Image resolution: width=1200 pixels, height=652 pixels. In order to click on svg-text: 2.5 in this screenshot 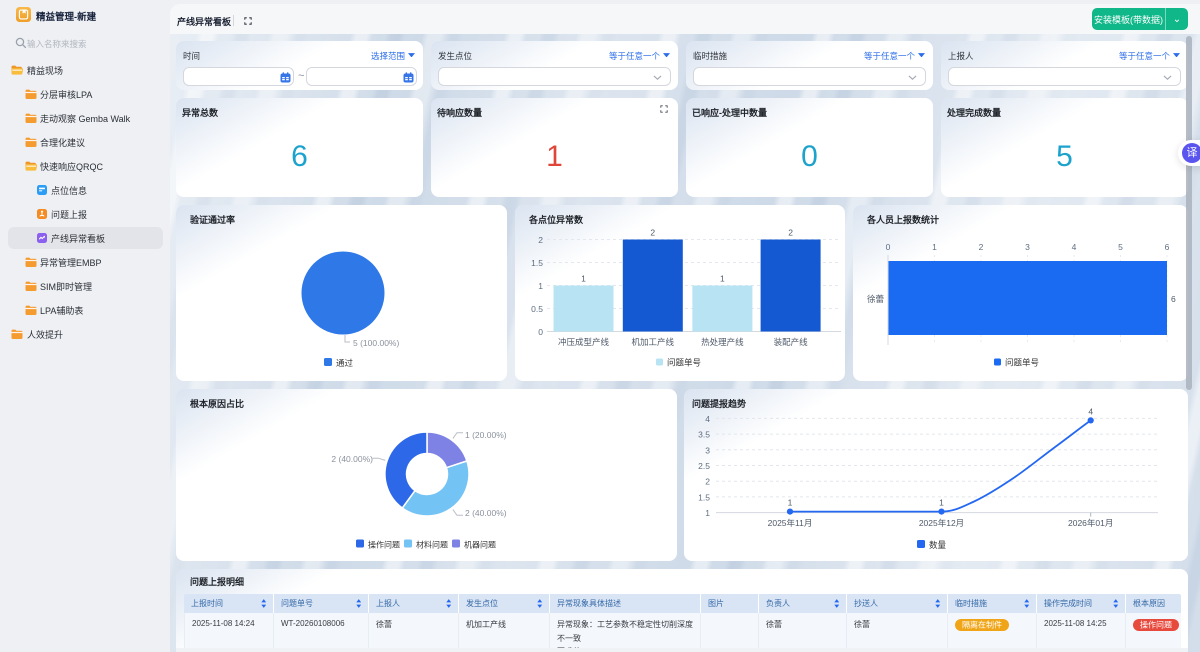, I will do `click(704, 466)`.